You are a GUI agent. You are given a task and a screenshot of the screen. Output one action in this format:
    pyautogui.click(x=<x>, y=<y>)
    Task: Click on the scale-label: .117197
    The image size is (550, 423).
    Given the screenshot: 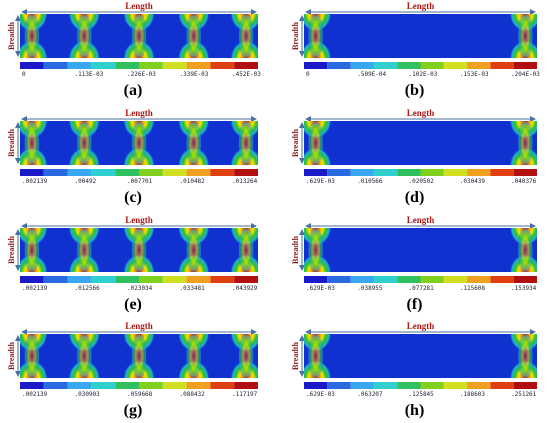 What is the action you would take?
    pyautogui.click(x=245, y=394)
    